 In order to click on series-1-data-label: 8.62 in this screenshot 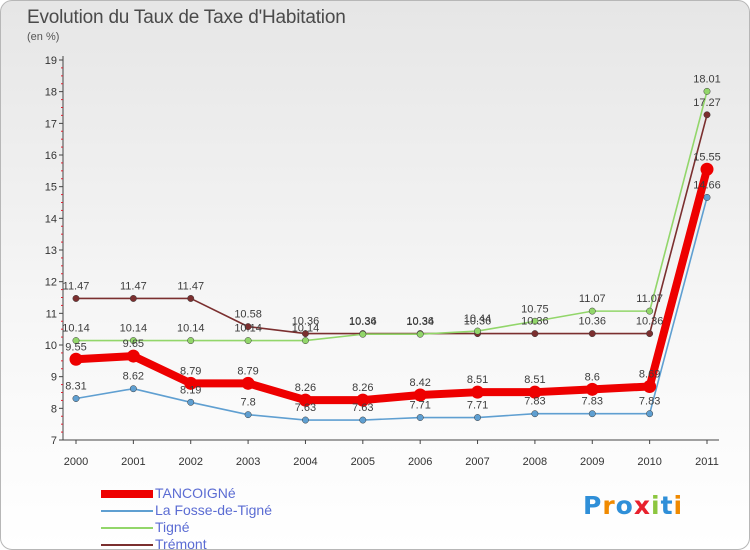, I will do `click(133, 377)`.